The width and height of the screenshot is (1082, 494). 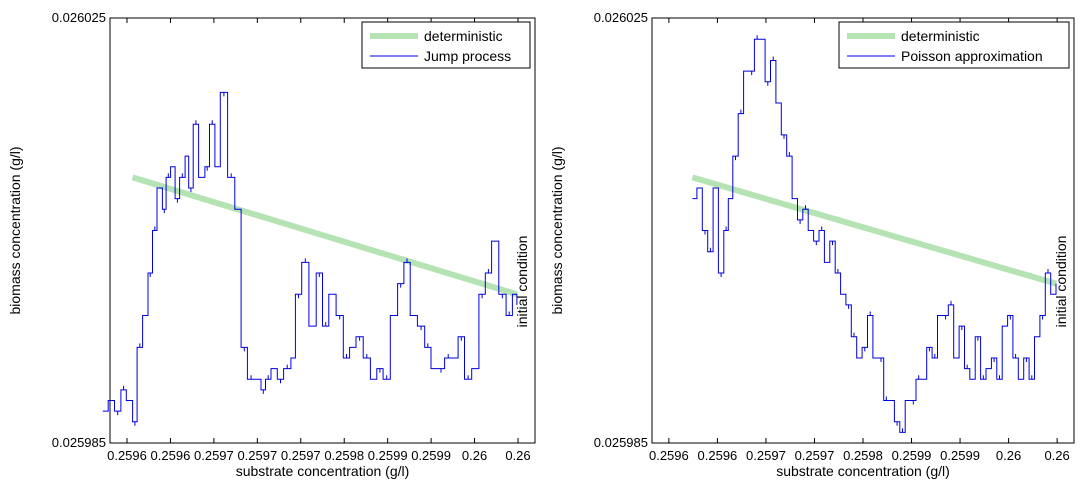 What do you see at coordinates (467, 56) in the screenshot?
I see `legend-label: Jump process` at bounding box center [467, 56].